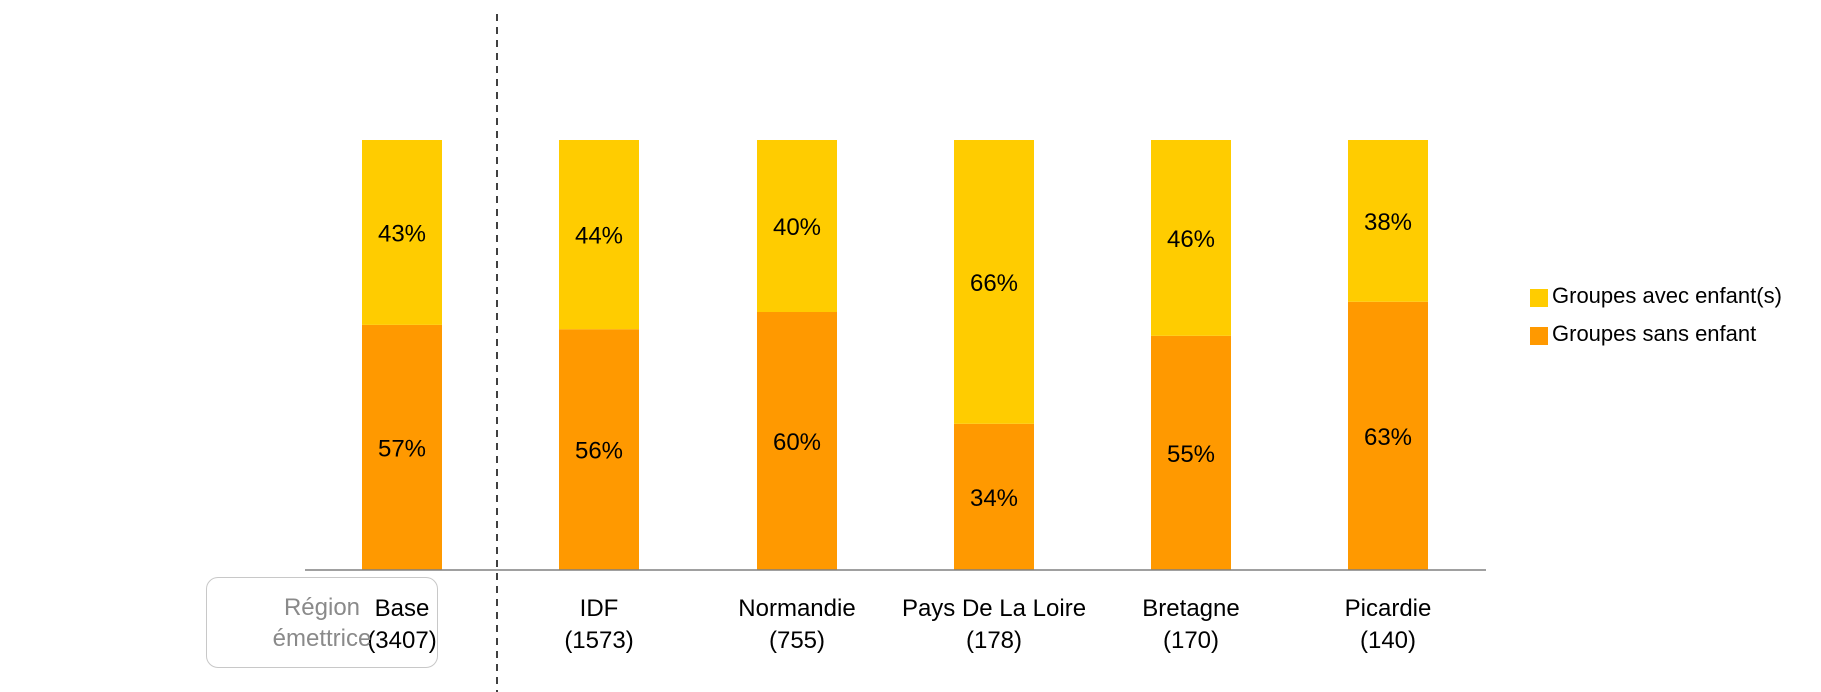 This screenshot has width=1821, height=692. Describe the element at coordinates (1388, 640) in the screenshot. I see `category-count-5: (140)` at that location.